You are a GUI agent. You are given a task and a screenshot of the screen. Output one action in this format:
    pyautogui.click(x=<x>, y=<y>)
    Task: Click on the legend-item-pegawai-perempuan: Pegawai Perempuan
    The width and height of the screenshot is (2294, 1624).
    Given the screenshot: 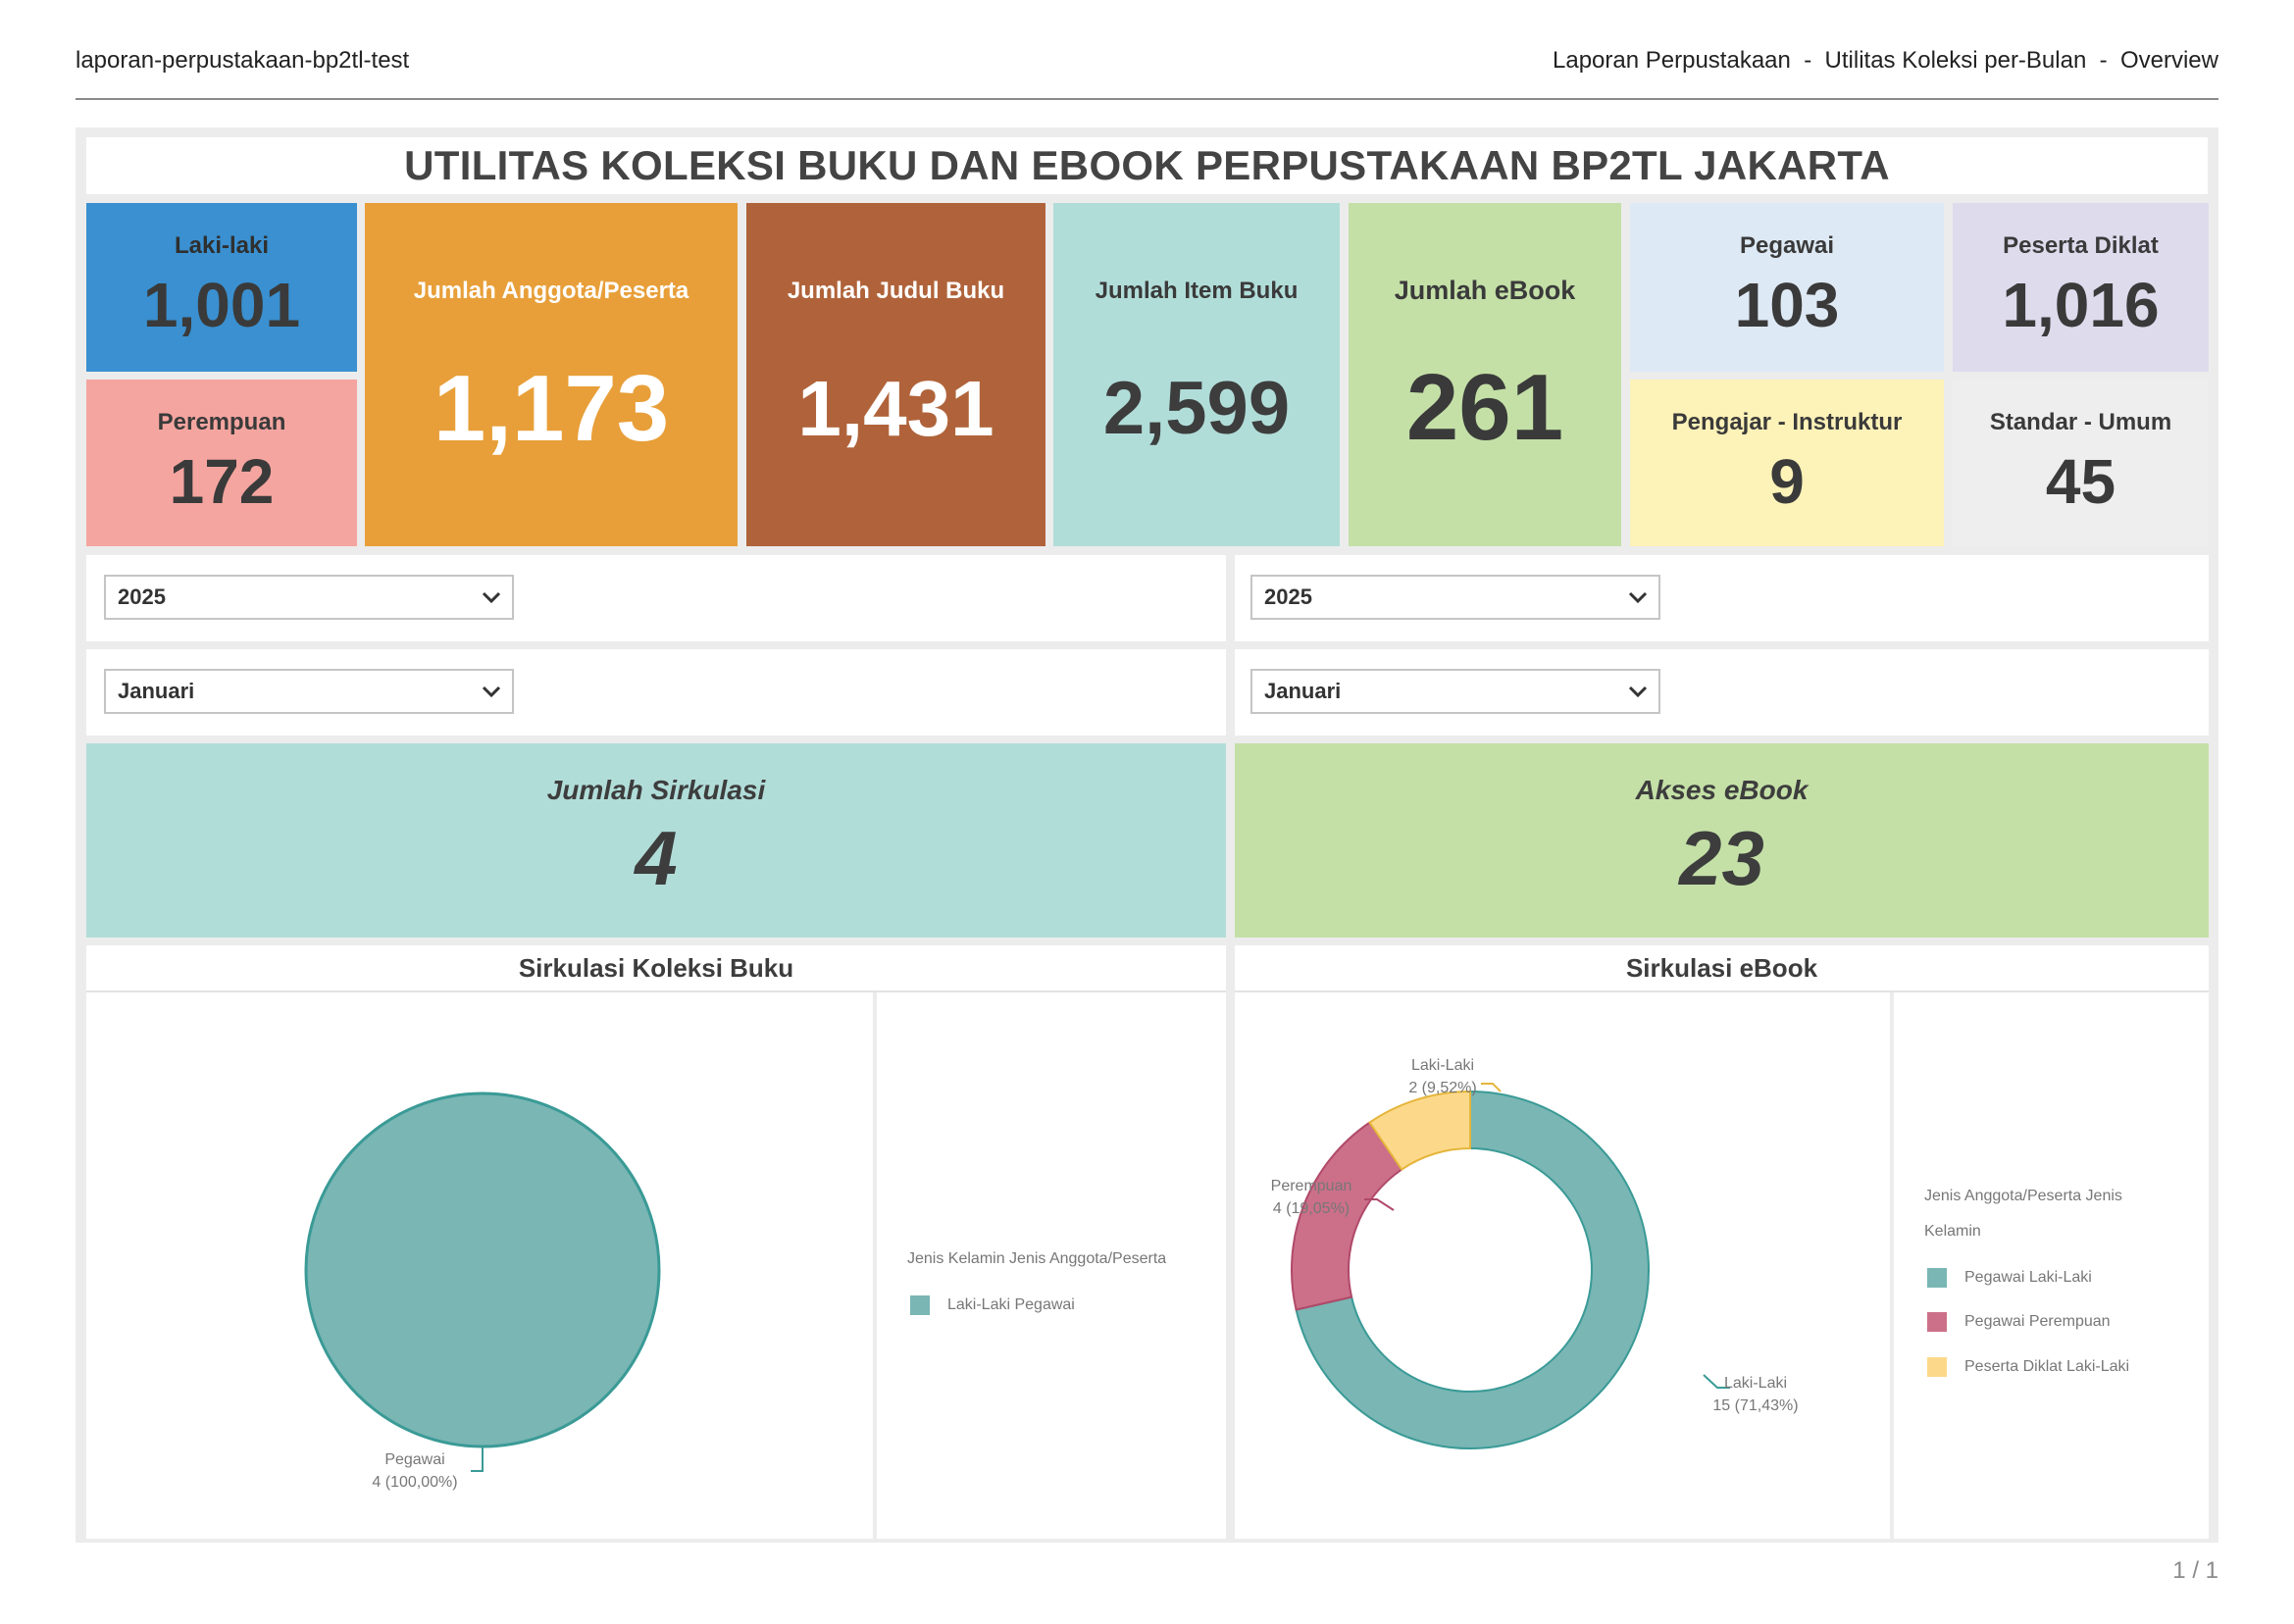 What is the action you would take?
    pyautogui.click(x=2019, y=1322)
    